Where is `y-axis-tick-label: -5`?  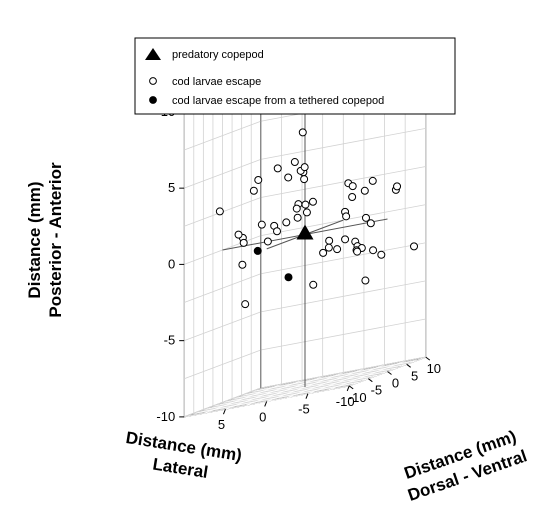
y-axis-tick-label: -5 is located at coordinates (377, 390).